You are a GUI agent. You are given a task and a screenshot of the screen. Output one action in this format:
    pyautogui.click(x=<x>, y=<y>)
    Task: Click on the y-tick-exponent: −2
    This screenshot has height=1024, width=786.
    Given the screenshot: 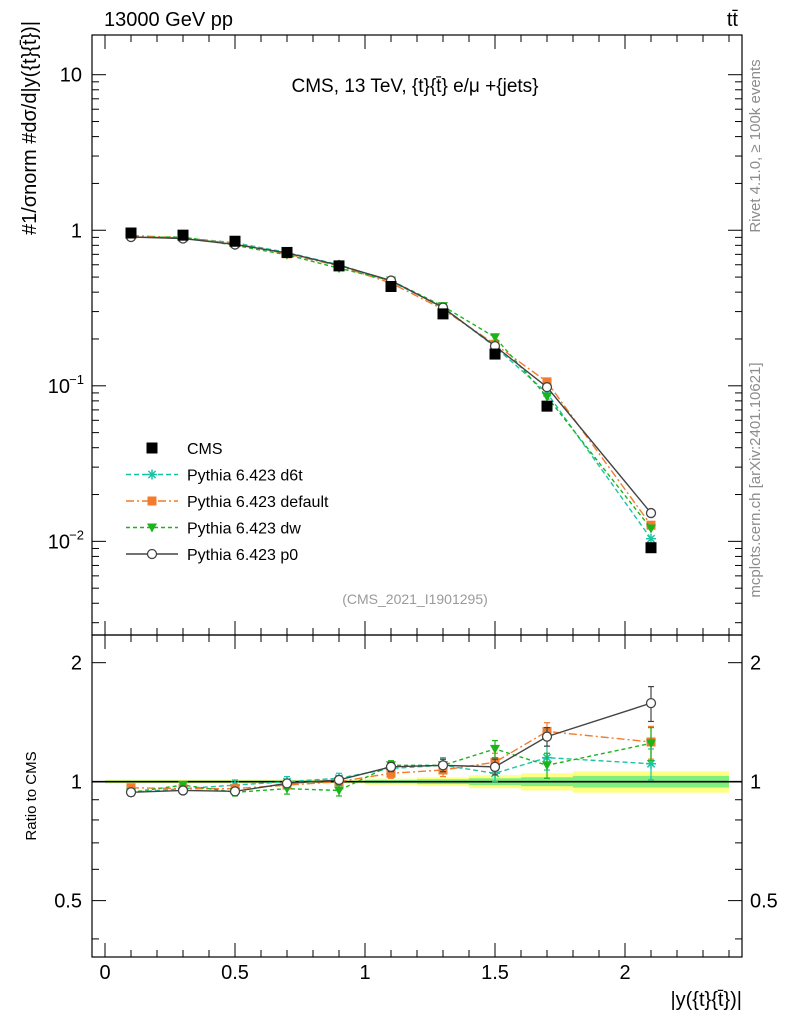 What is the action you would take?
    pyautogui.click(x=76, y=534)
    